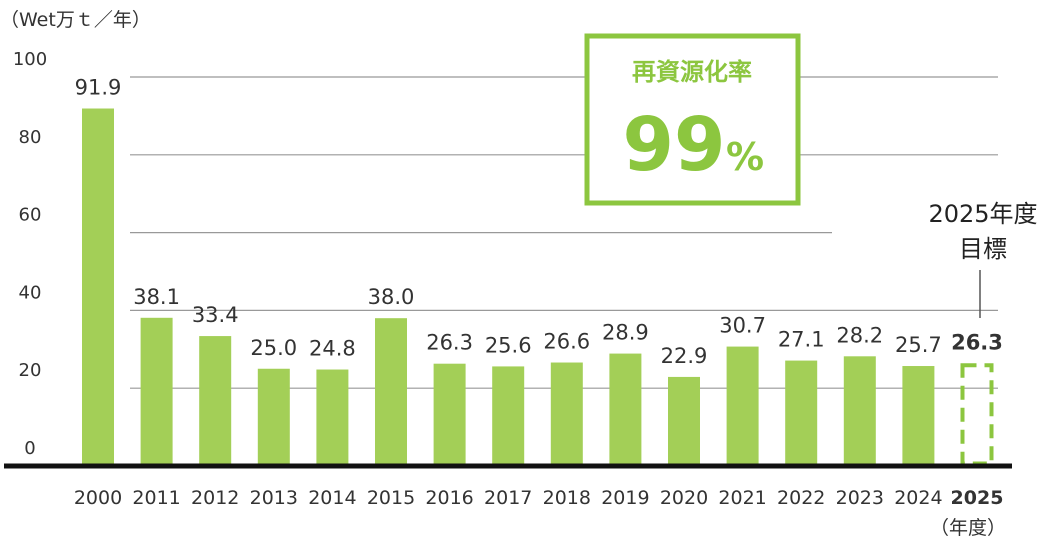  Describe the element at coordinates (674, 145) in the screenshot. I see `recycling-rate-value: 99` at that location.